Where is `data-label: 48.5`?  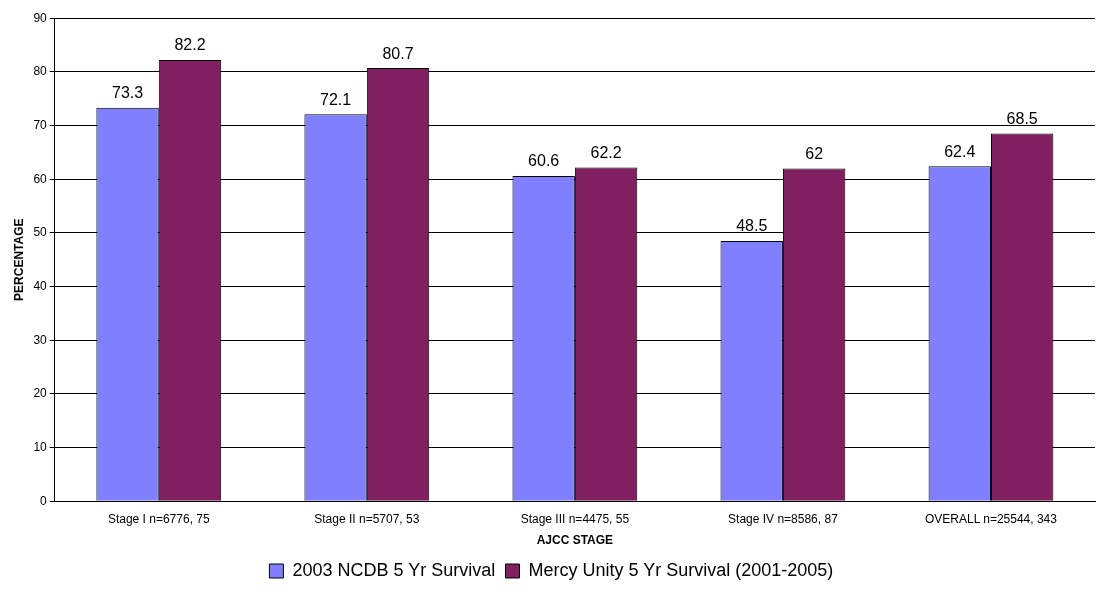
data-label: 48.5 is located at coordinates (752, 226).